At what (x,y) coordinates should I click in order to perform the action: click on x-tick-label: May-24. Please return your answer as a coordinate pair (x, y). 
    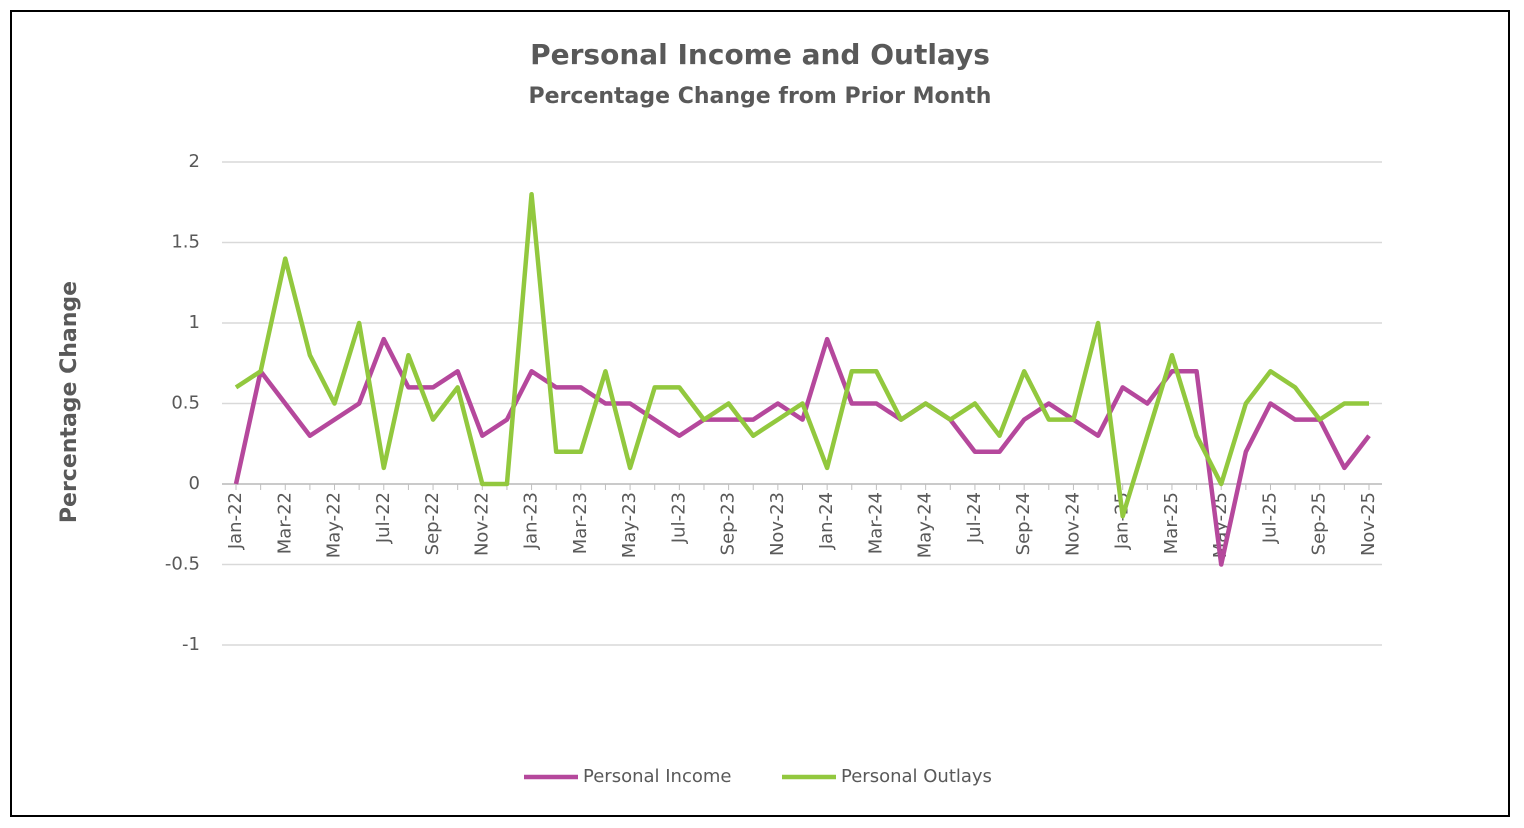
    Looking at the image, I should click on (925, 525).